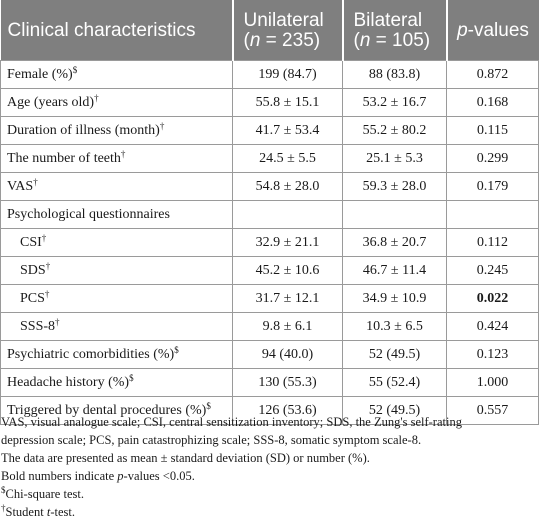  What do you see at coordinates (492, 410) in the screenshot?
I see `cell-p-value: 0.557` at bounding box center [492, 410].